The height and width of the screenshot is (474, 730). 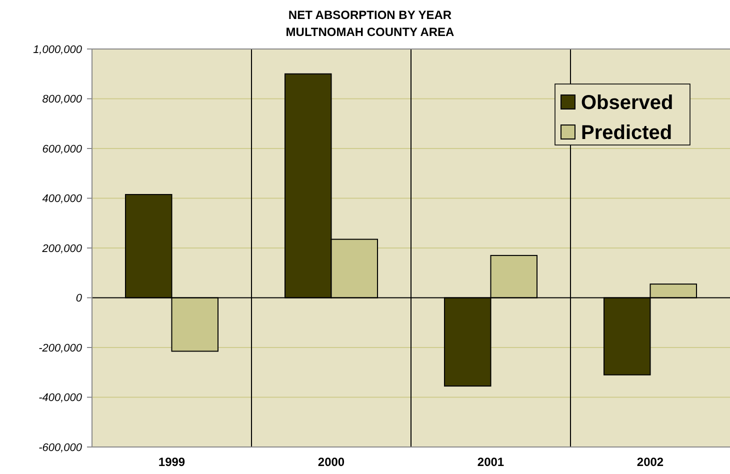 I want to click on legend-label: Observed, so click(x=627, y=103).